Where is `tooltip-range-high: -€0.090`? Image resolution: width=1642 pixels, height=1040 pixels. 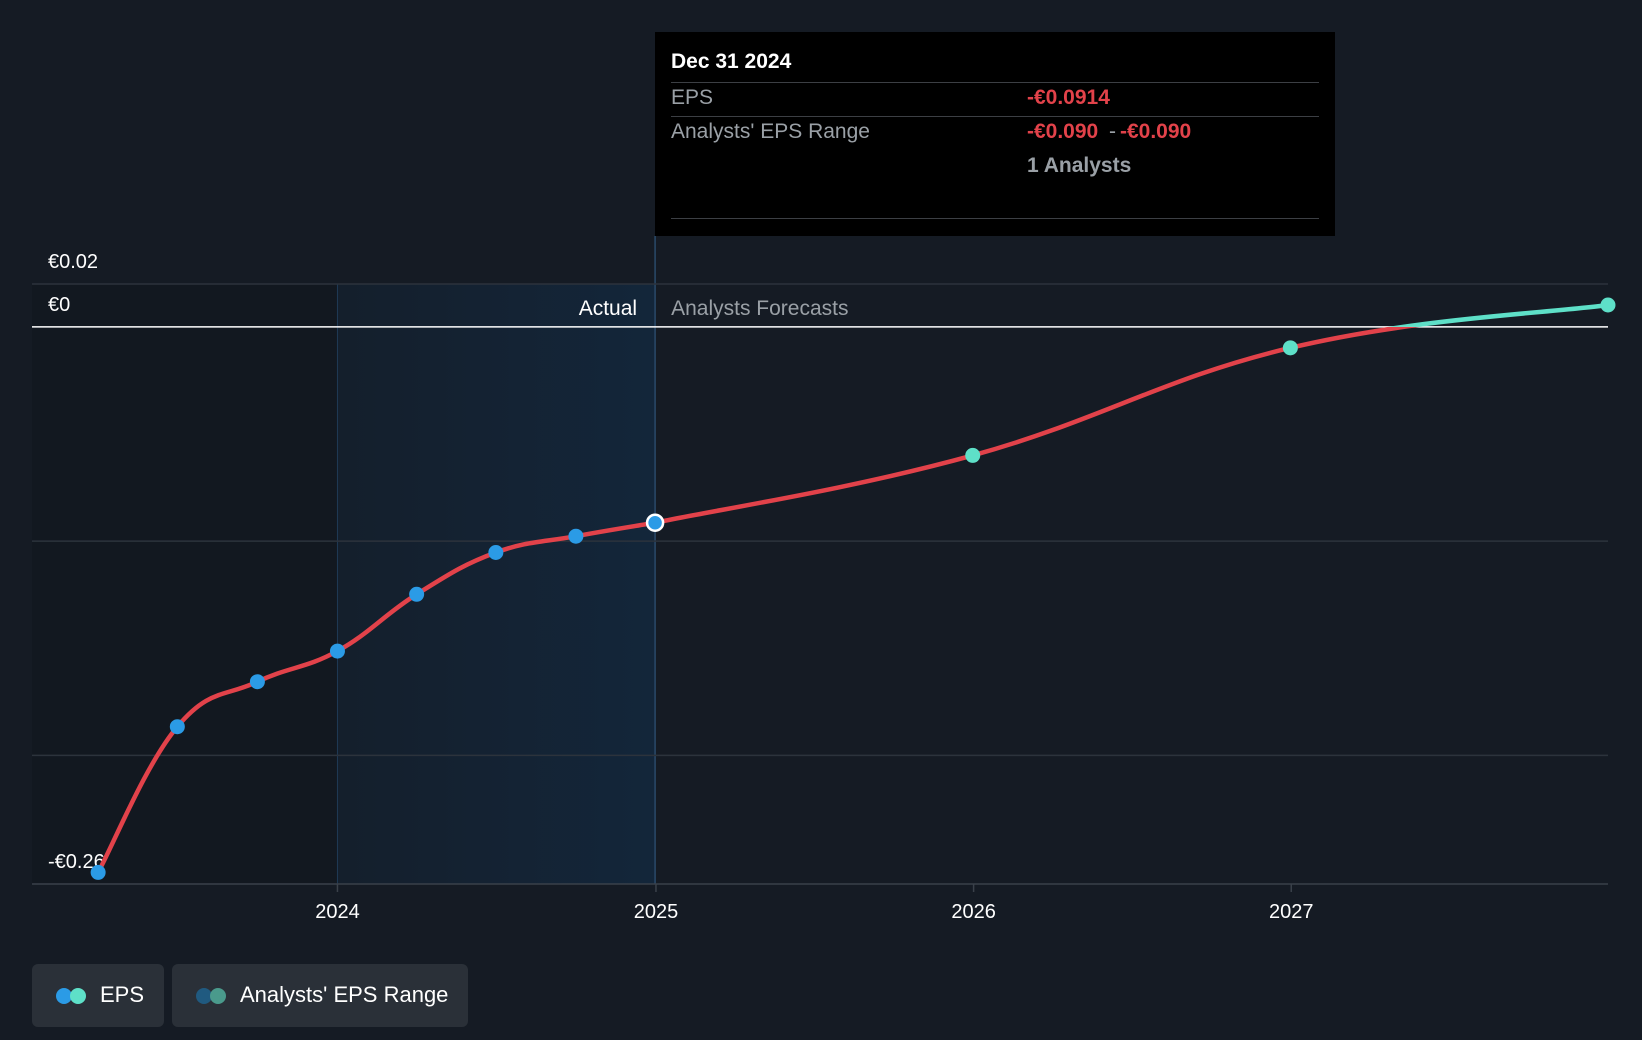
tooltip-range-high: -€0.090 is located at coordinates (1156, 131).